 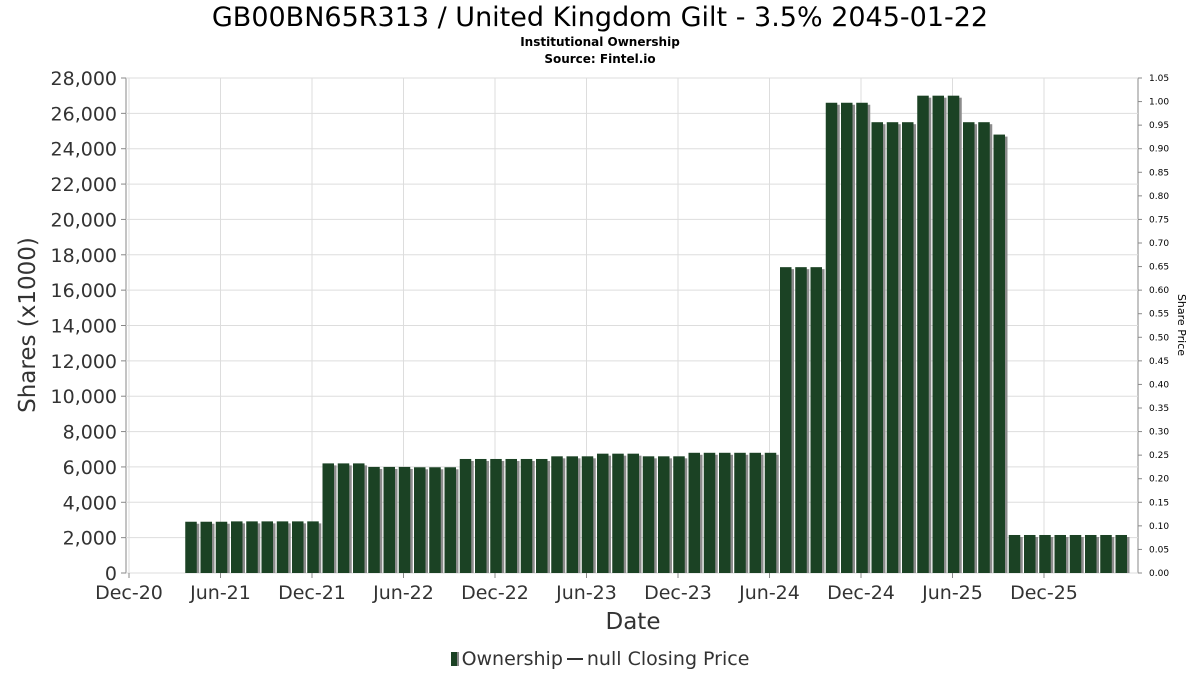 What do you see at coordinates (90, 503) in the screenshot?
I see `y-tick-label: 4,000` at bounding box center [90, 503].